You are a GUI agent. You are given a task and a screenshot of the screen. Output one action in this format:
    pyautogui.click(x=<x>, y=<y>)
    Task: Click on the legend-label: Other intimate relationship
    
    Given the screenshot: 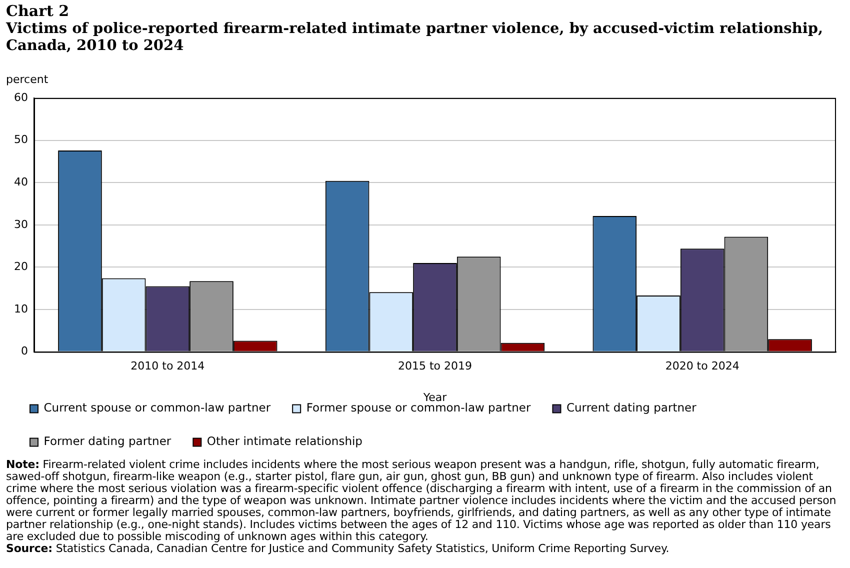 What is the action you would take?
    pyautogui.click(x=284, y=441)
    